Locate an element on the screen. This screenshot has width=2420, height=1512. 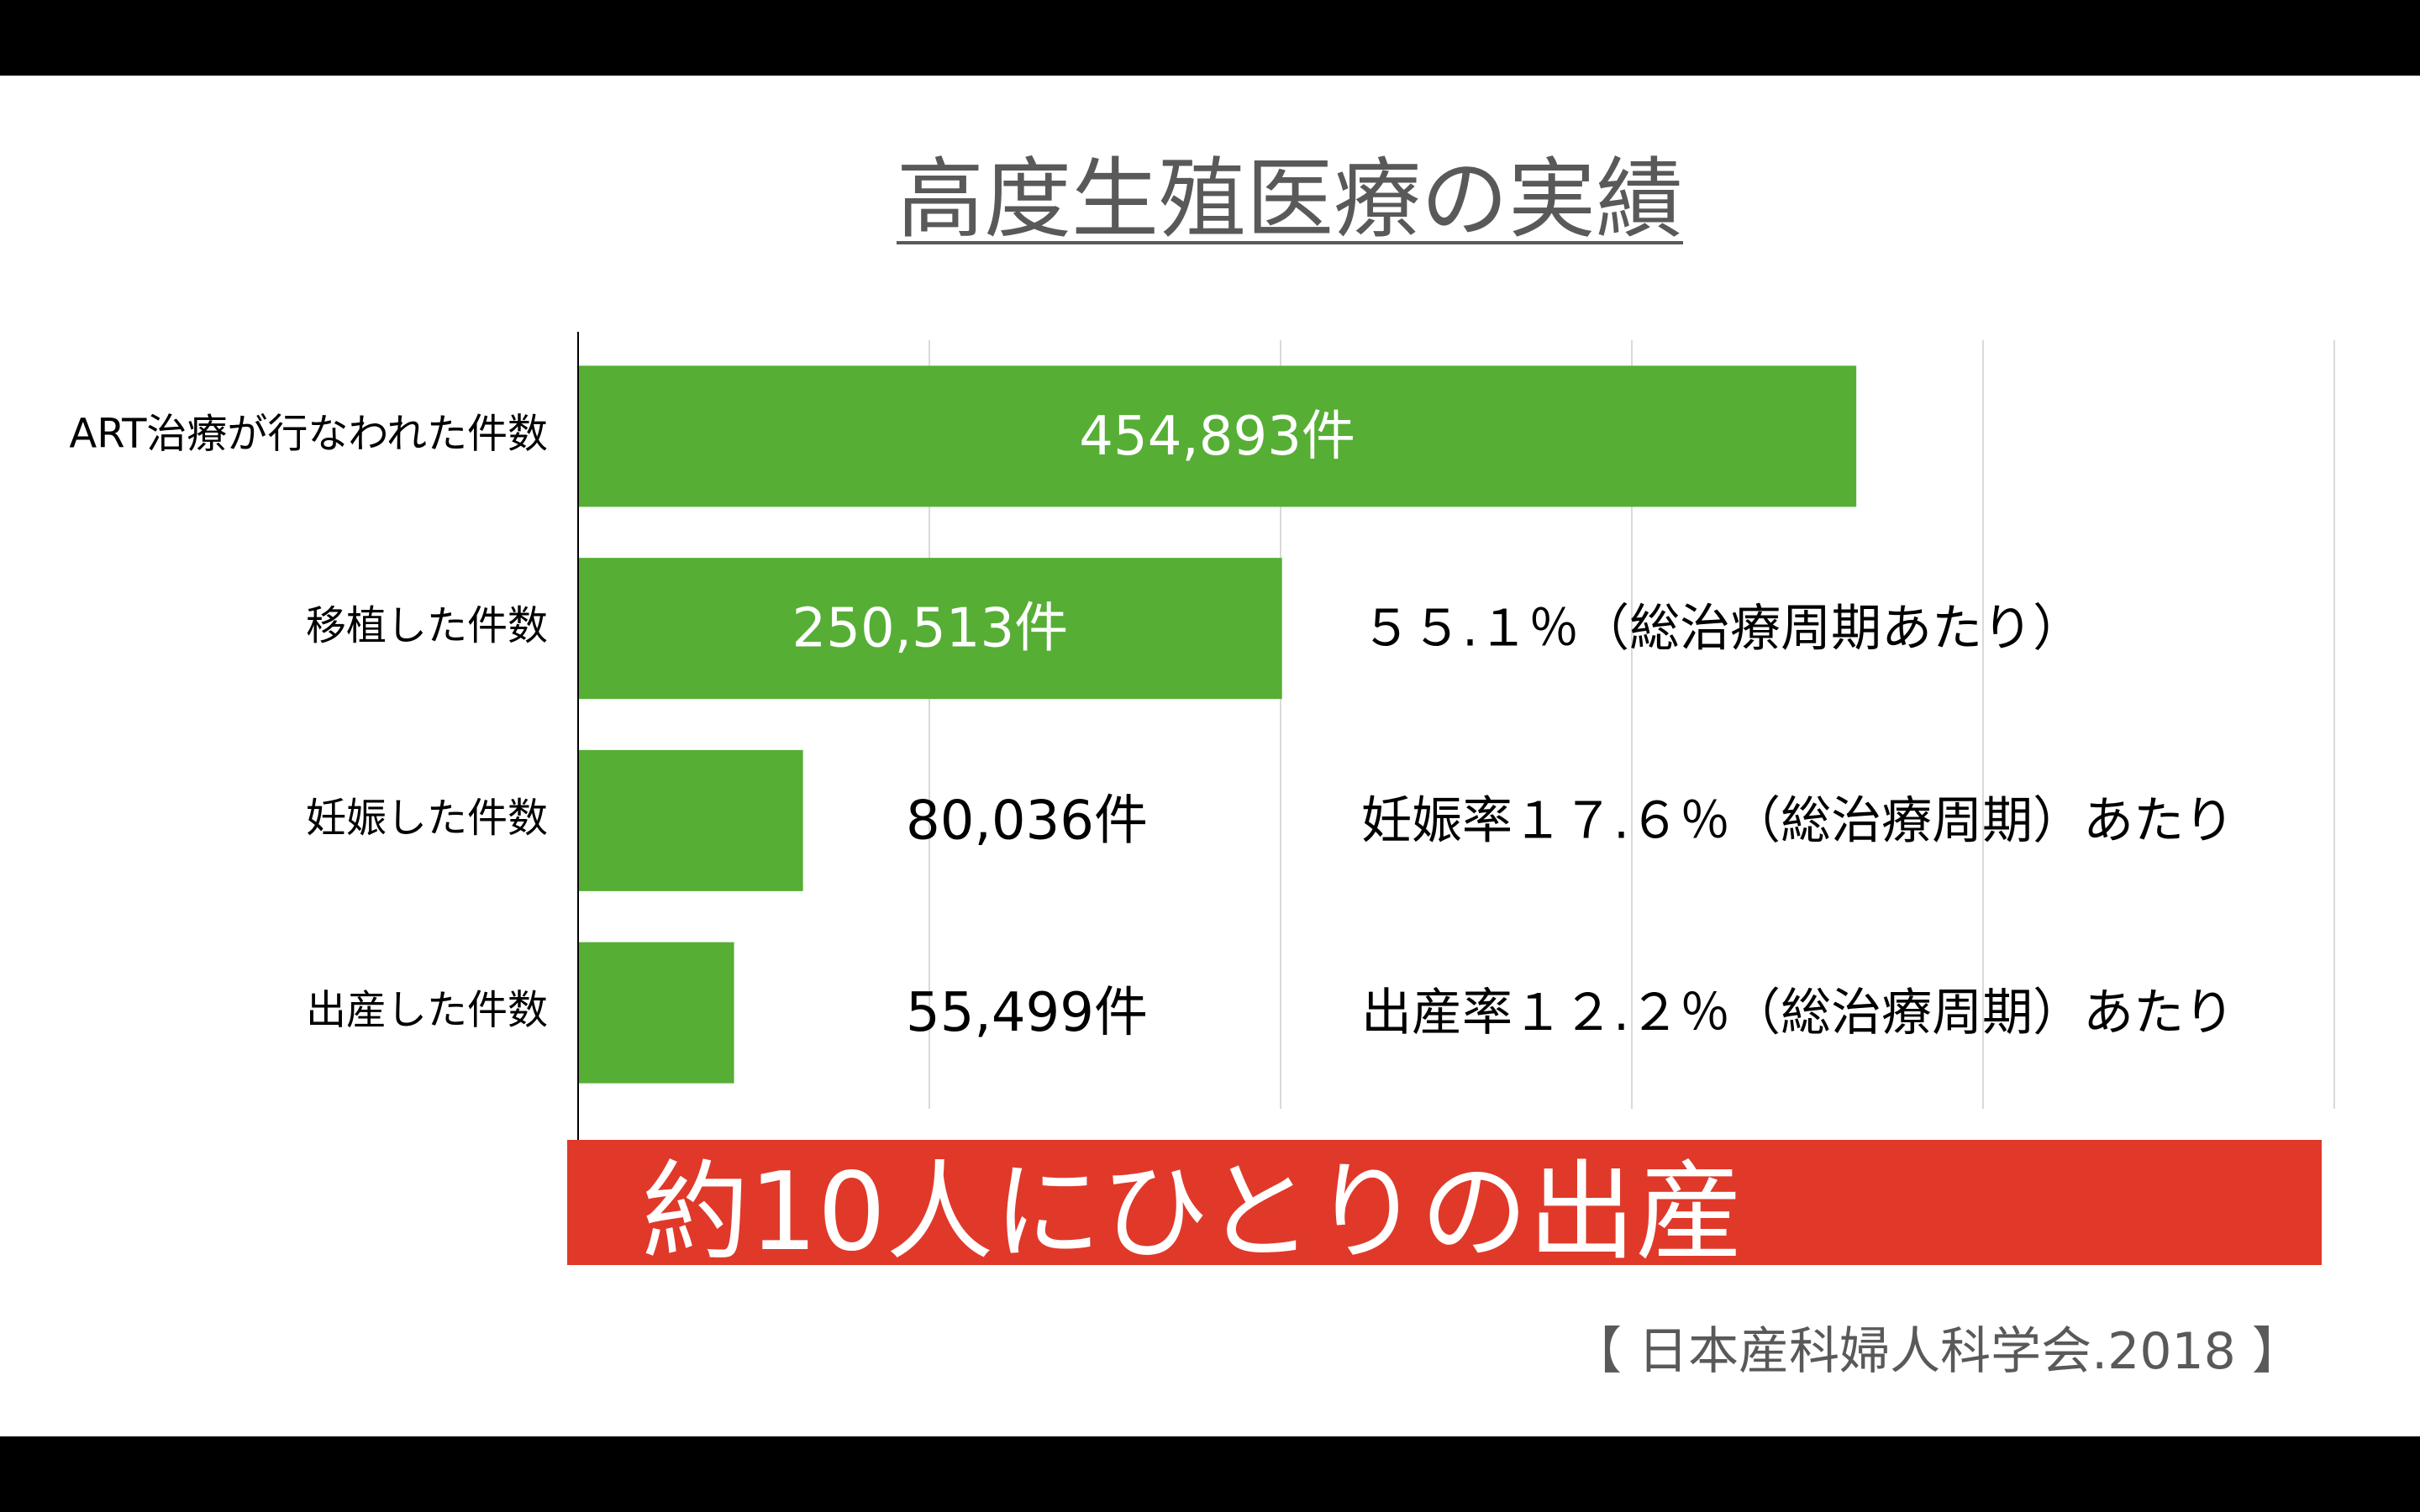
category-label: 妊娠した件数 is located at coordinates (427, 818).